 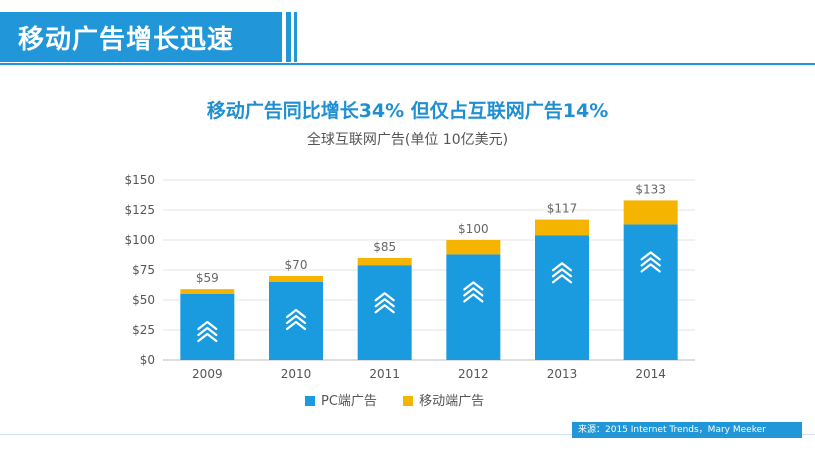 I want to click on y-tick-label: $125, so click(x=139, y=210).